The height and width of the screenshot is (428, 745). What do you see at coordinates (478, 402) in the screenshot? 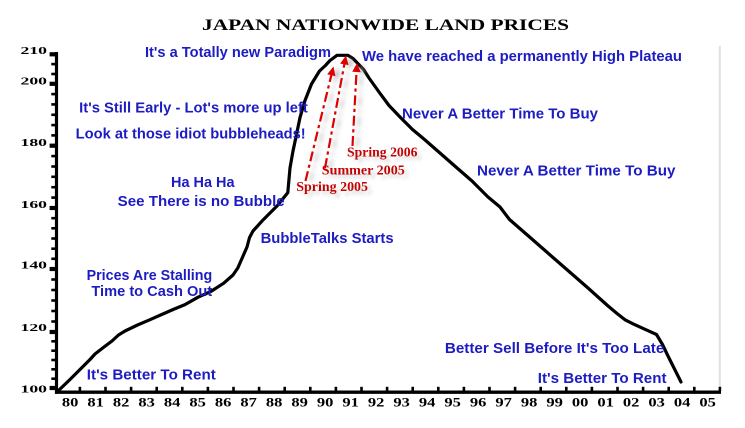
I see `svg-text: 96` at bounding box center [478, 402].